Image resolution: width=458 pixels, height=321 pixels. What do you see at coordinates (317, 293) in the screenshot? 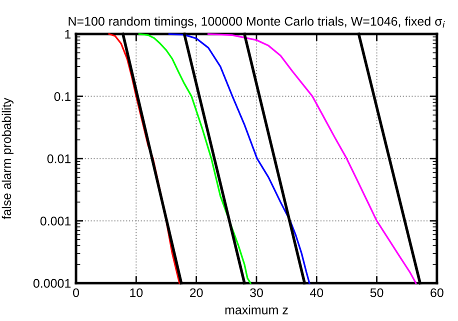
I see `x-tick-label: 40` at bounding box center [317, 293].